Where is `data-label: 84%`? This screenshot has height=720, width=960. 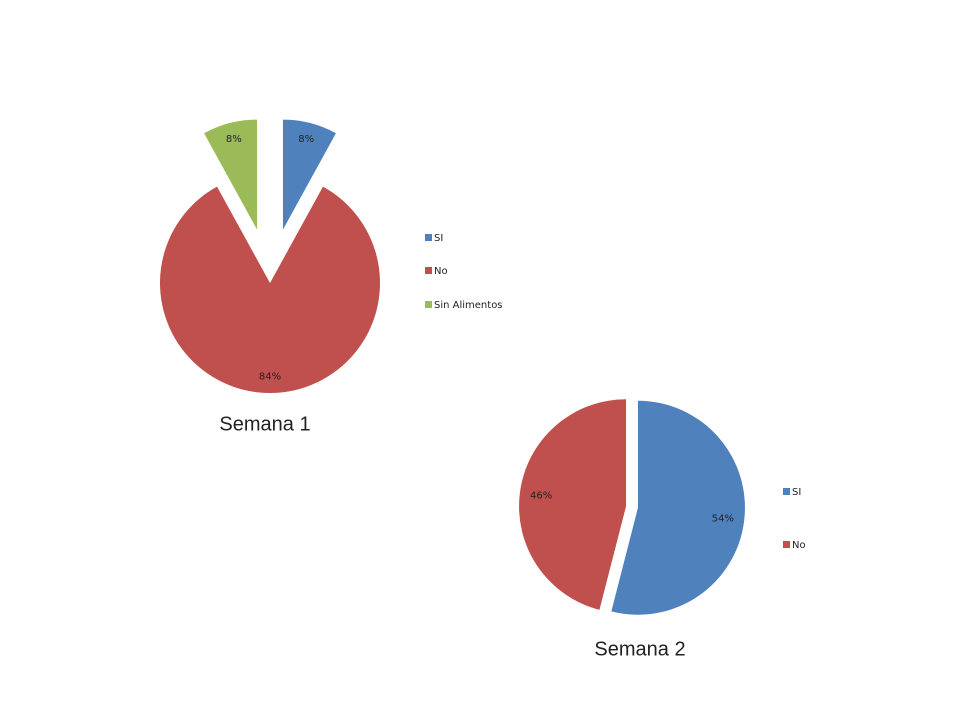
data-label: 84% is located at coordinates (270, 377).